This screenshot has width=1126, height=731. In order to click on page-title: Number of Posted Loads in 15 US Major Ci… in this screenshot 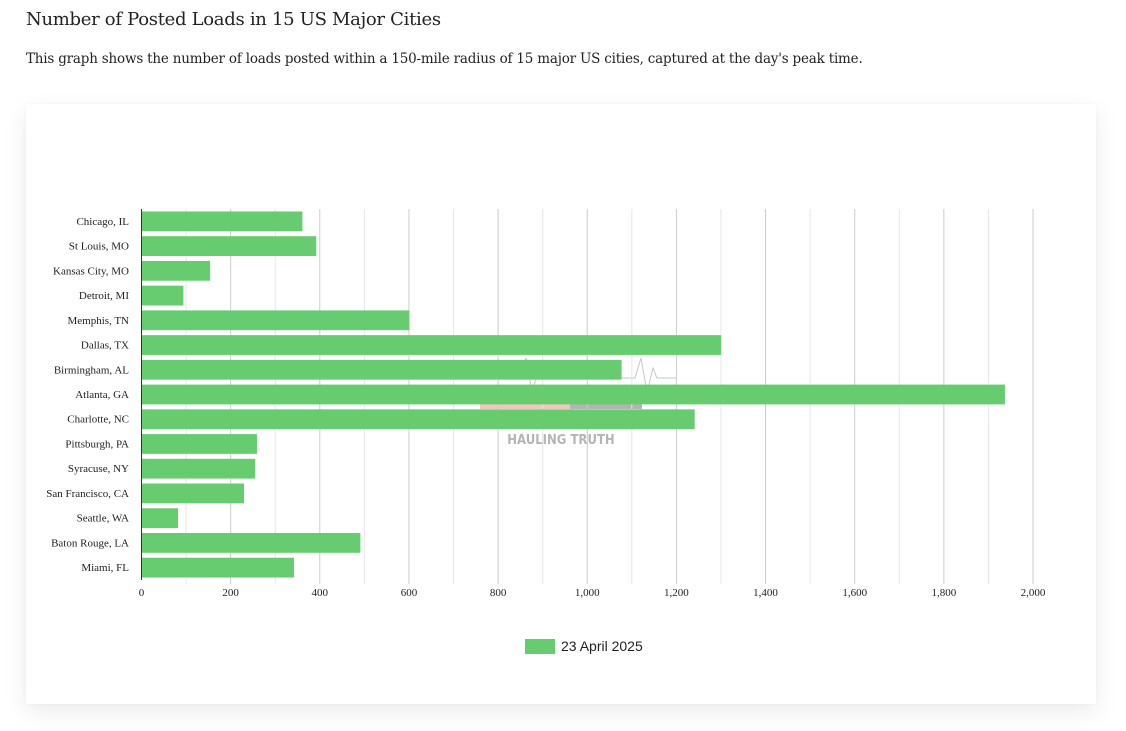, I will do `click(233, 19)`.